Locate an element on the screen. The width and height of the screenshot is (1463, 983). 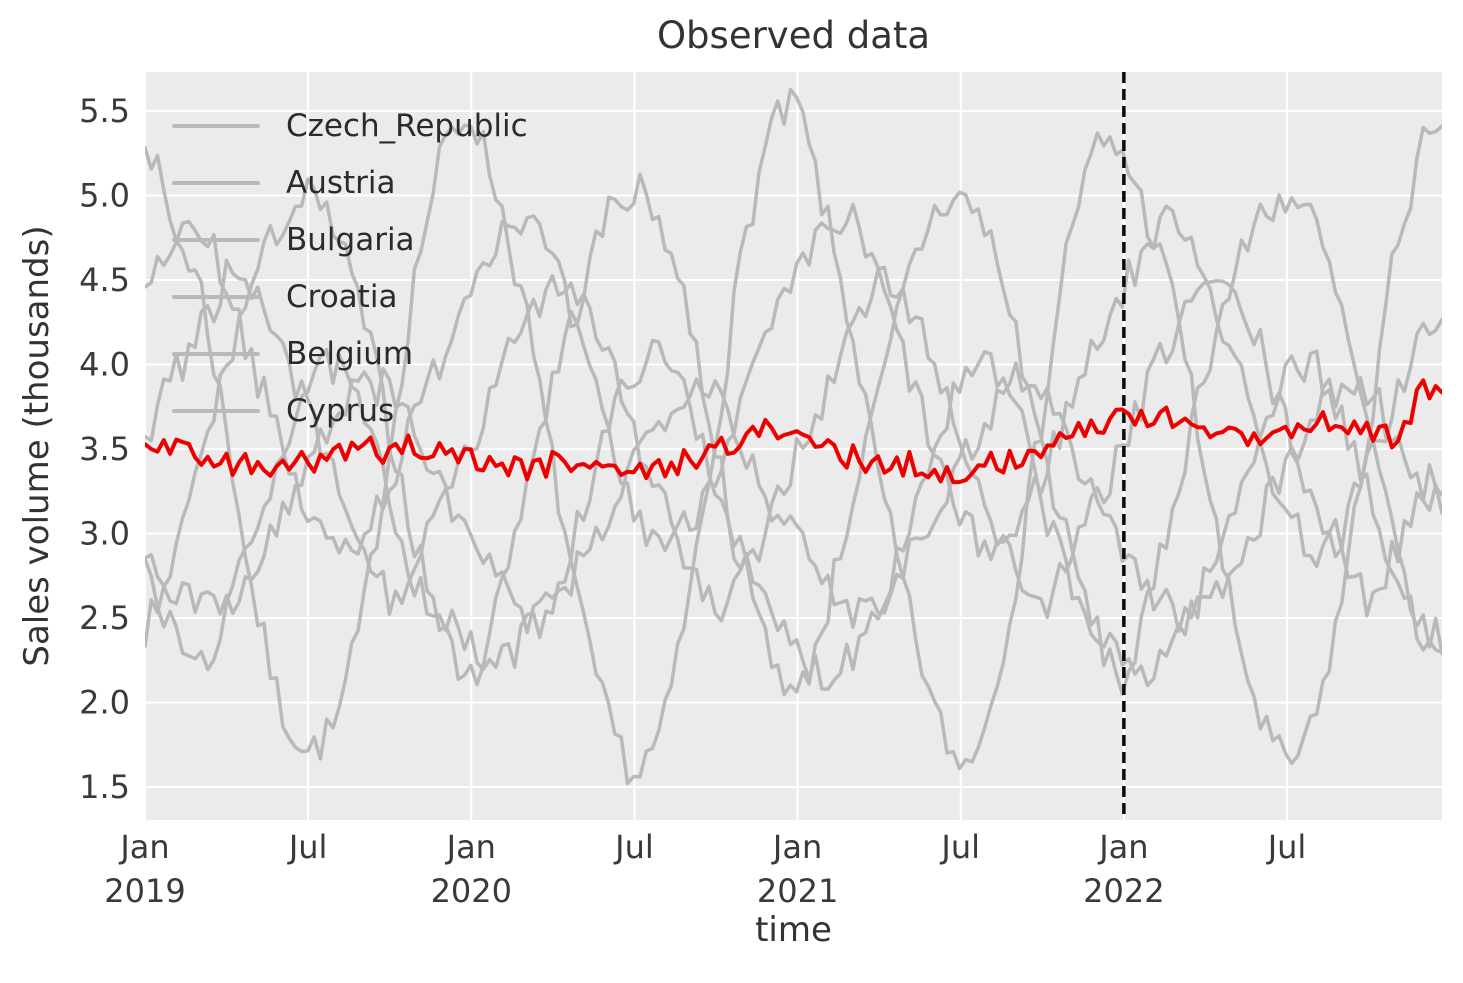
y-tick-label: 3.0 is located at coordinates (104, 534).